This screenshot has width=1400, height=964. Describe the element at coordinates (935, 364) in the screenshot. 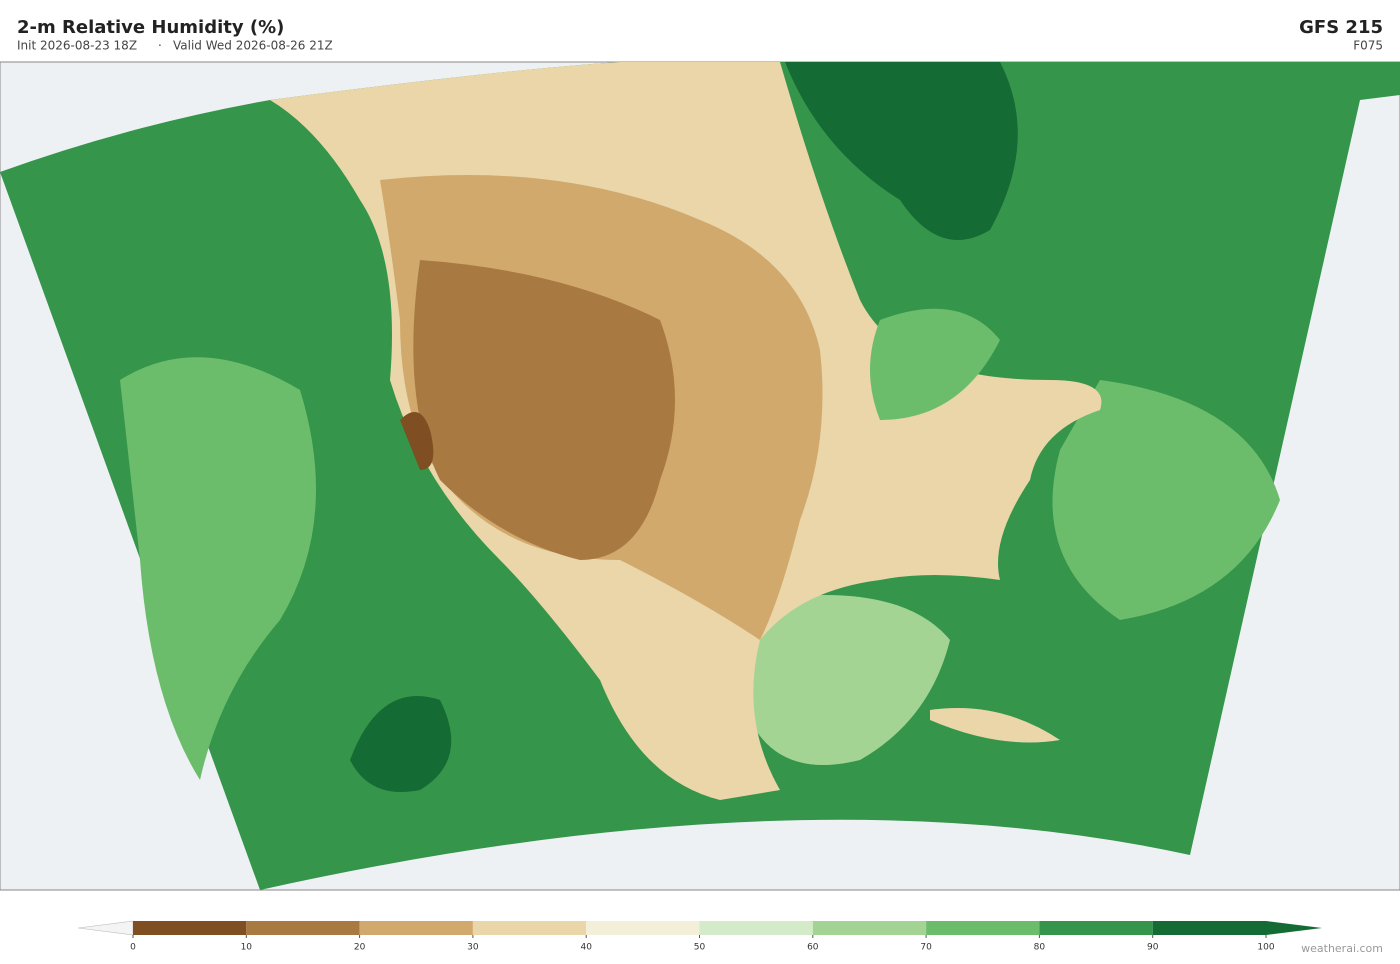

I see `great-lakes-moist` at that location.